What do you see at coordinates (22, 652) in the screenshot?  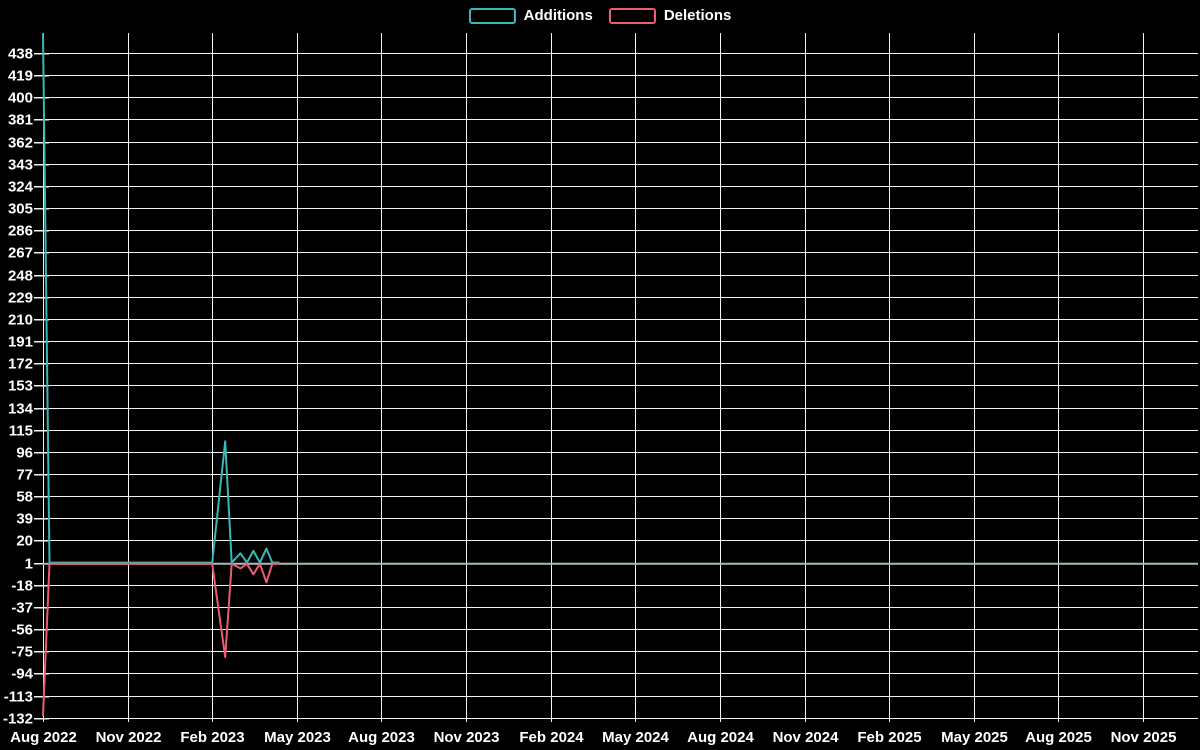 I see `y-axis-tick-label: -75` at bounding box center [22, 652].